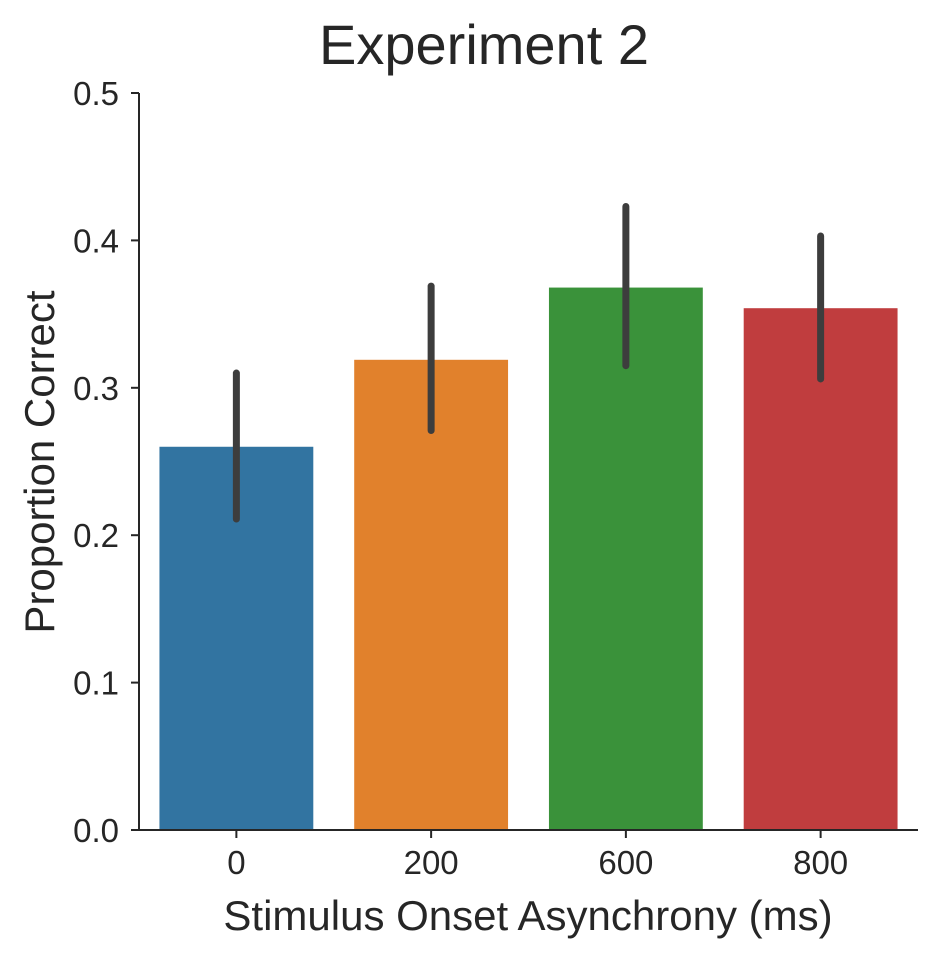  What do you see at coordinates (537, 855) in the screenshot?
I see `x-ticks: 0 200 600 800` at bounding box center [537, 855].